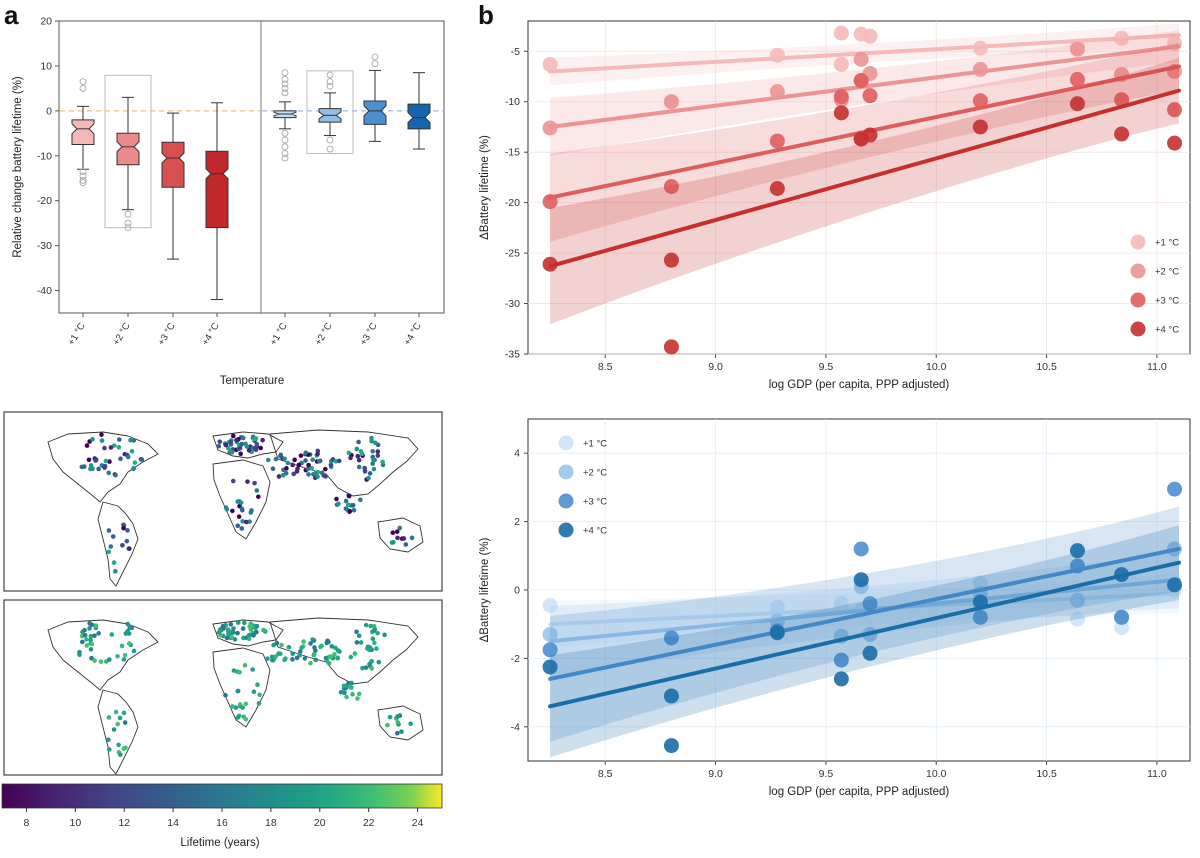 The image size is (1200, 858). Describe the element at coordinates (75, 823) in the screenshot. I see `colorbar-tick-label: 10` at that location.